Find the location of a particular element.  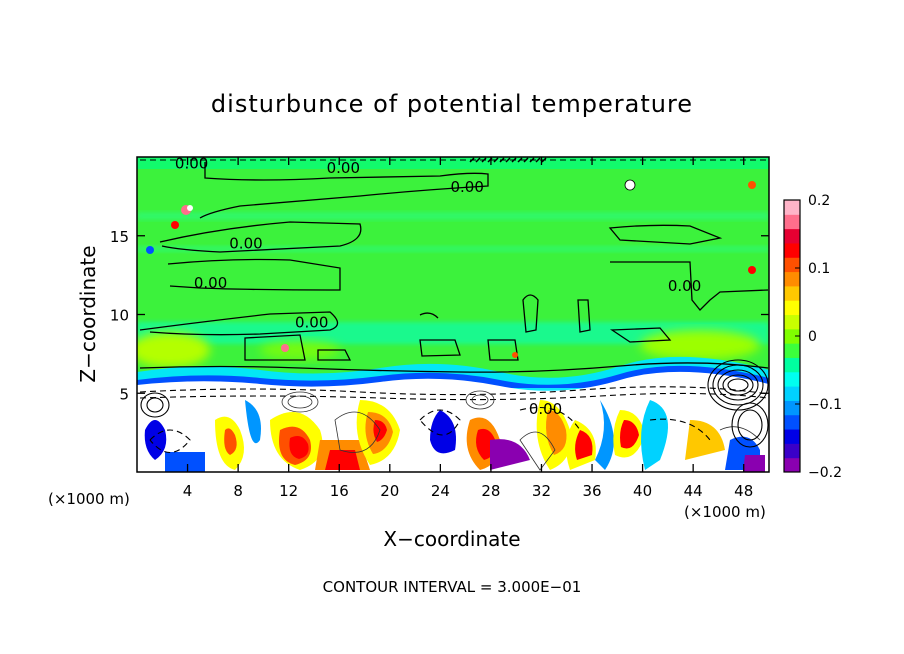

colorbar-tick-label: −0.1 is located at coordinates (825, 405).